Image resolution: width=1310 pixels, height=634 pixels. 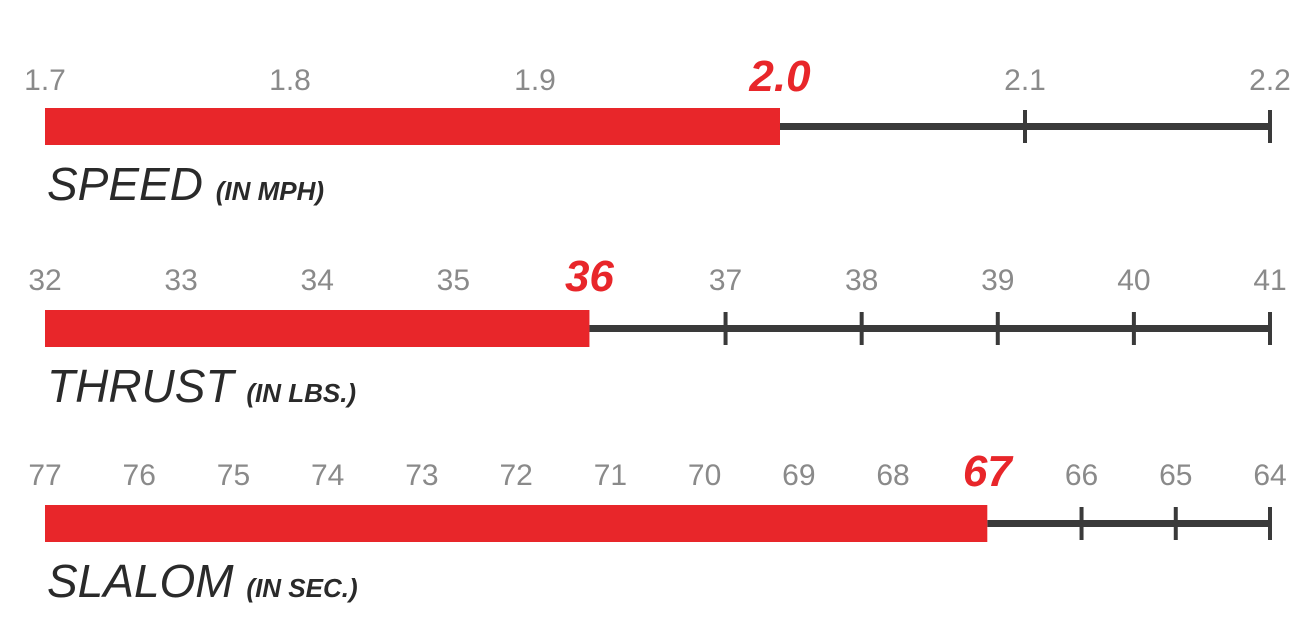 I want to click on tick-label: 2.1, so click(x=1025, y=80).